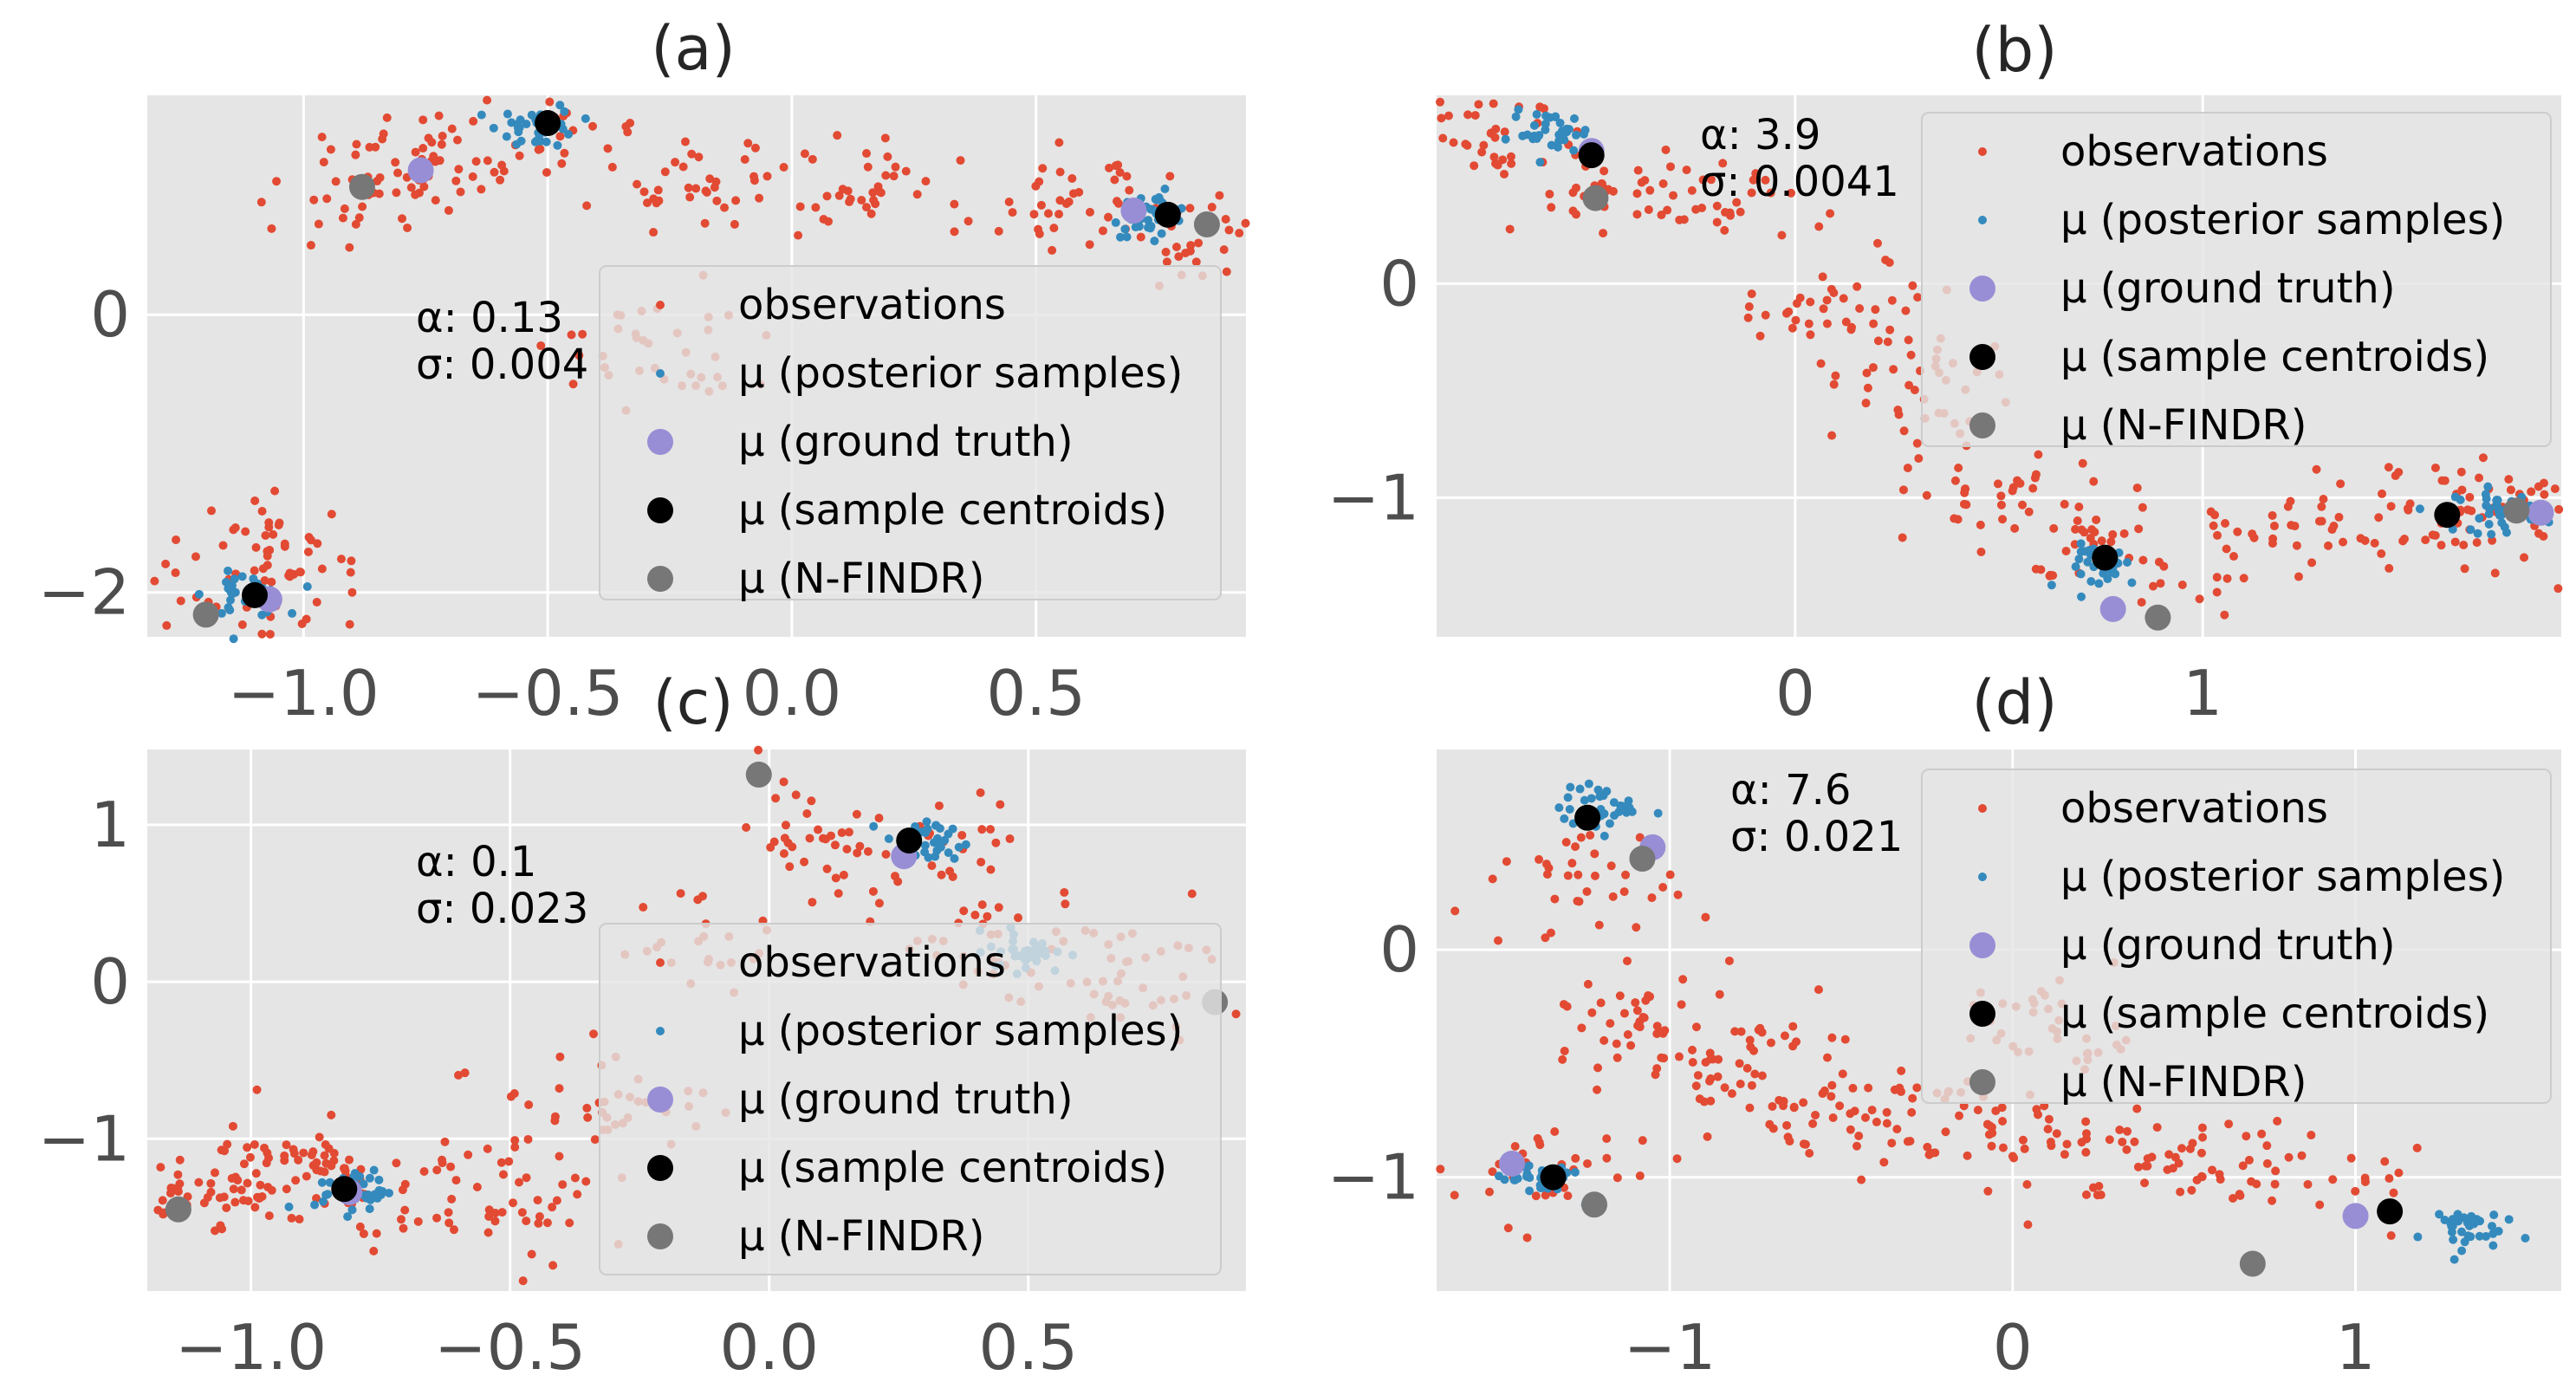 The width and height of the screenshot is (2576, 1395). I want to click on ground-truth-point, so click(1133, 211).